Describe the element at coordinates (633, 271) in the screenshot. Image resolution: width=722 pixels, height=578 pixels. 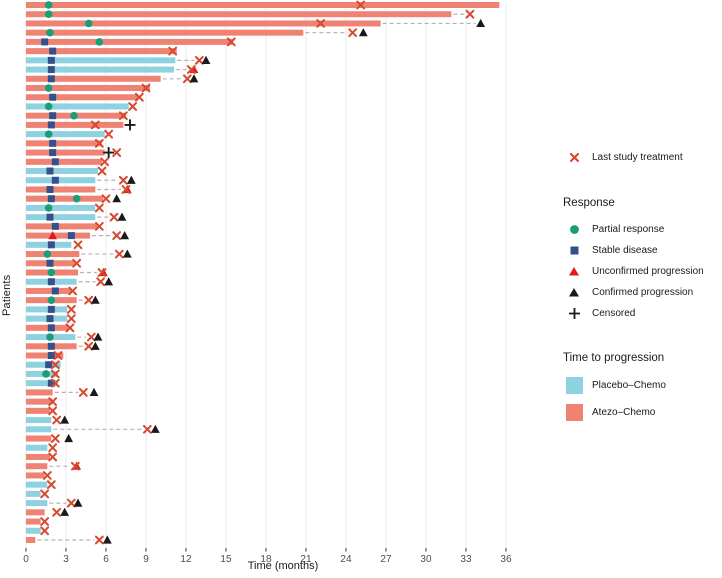
I see `legend-unconfirmed-progression-item: Unconfirmed progression` at that location.